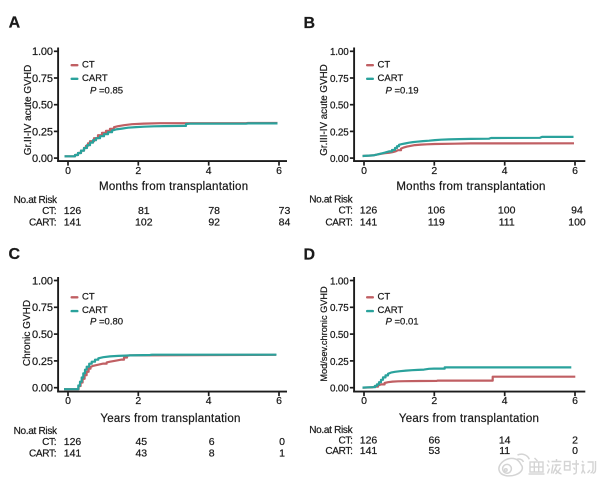 Image resolution: width=600 pixels, height=488 pixels. I want to click on svg-text: P =0.01, so click(402, 322).